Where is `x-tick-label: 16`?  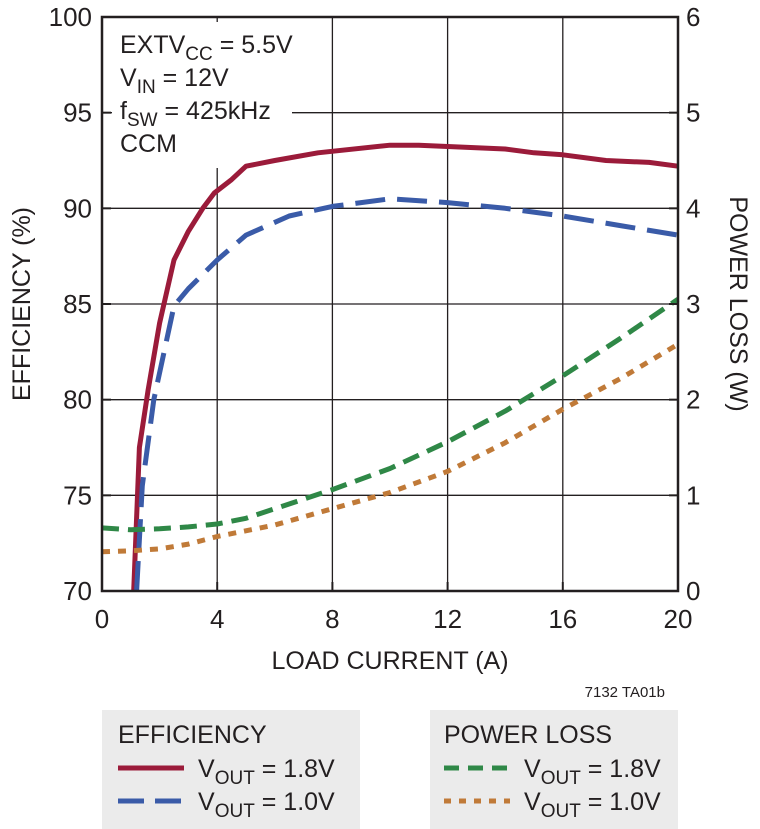
x-tick-label: 16 is located at coordinates (562, 619).